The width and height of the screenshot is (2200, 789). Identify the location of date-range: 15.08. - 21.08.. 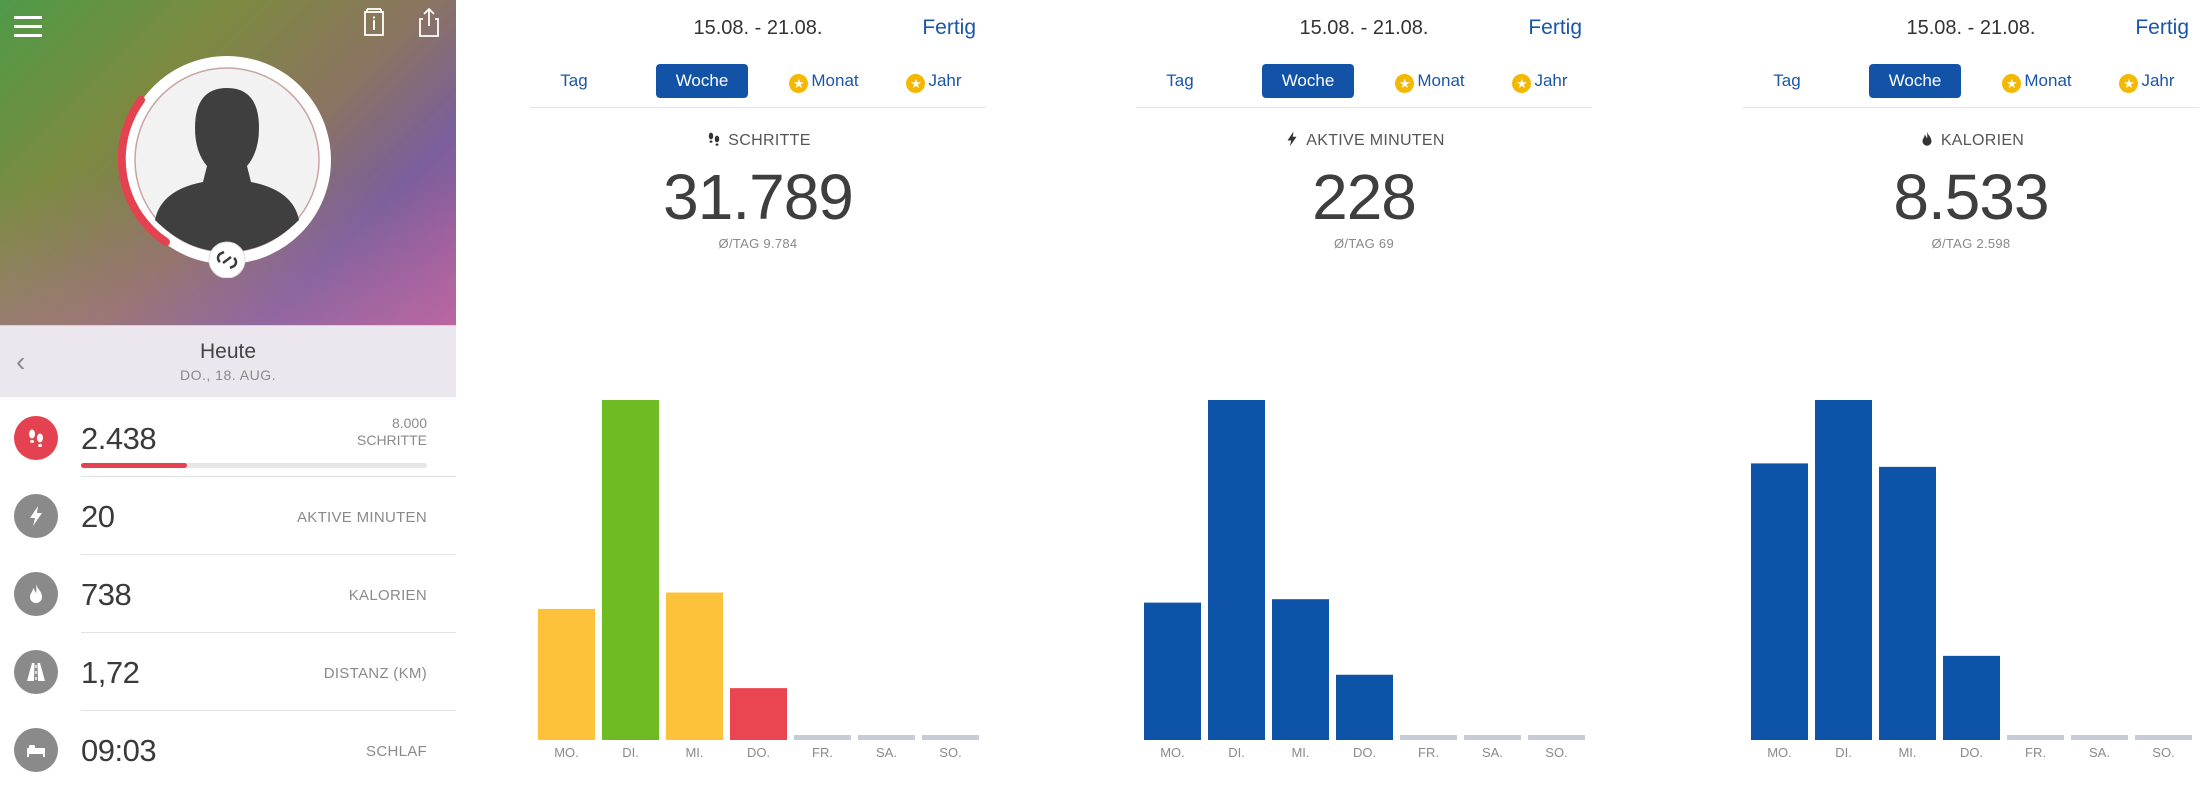
(1971, 28).